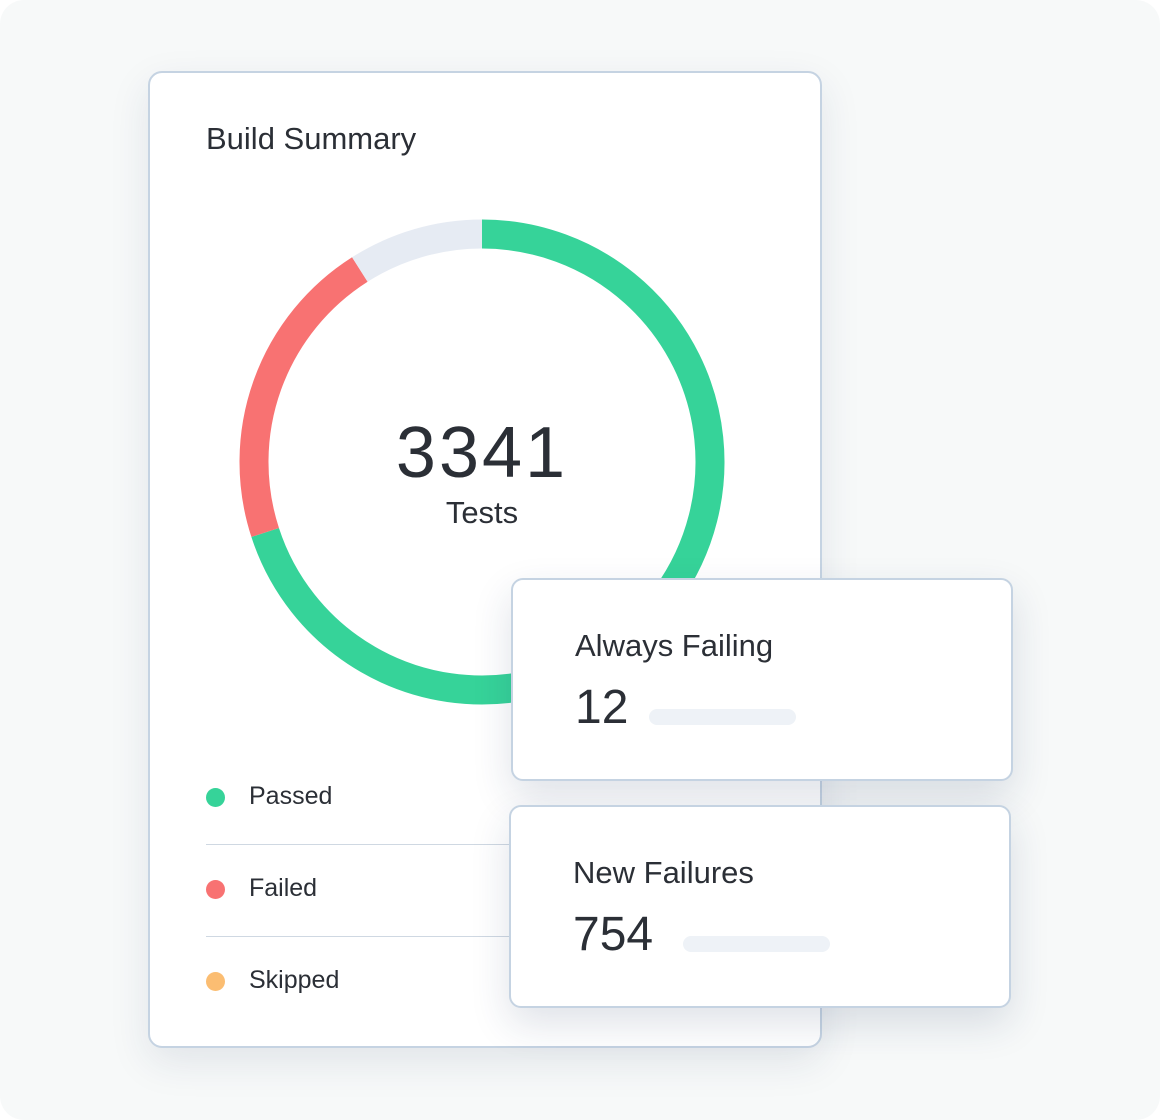 The image size is (1160, 1120). Describe the element at coordinates (291, 796) in the screenshot. I see `legend-label: Passed` at that location.